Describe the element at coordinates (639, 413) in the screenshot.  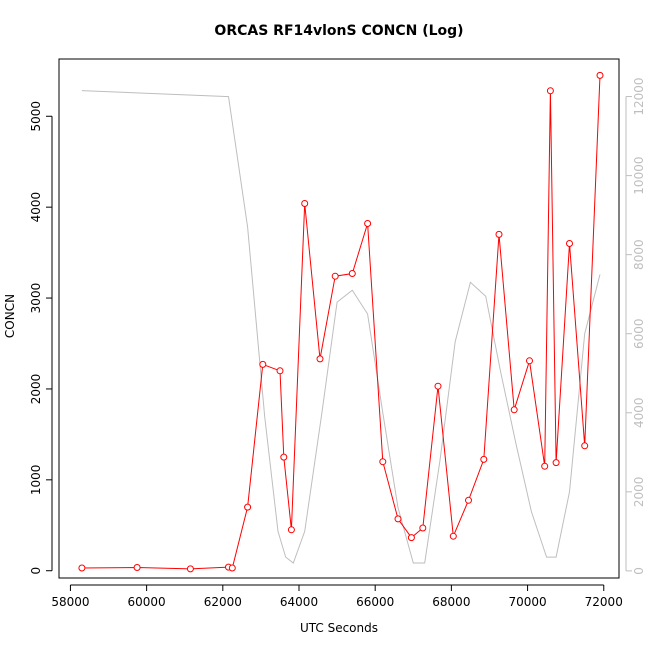
I see `y2-tick-label: 4000` at that location.